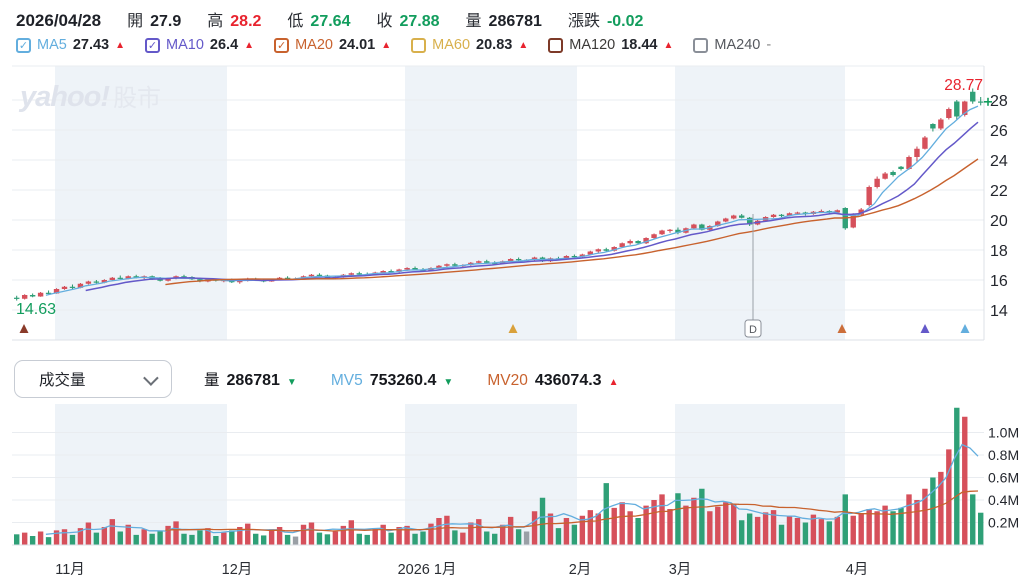 Image resolution: width=1024 pixels, height=581 pixels. I want to click on volume-field-MV5: MV5 753260.4 ▼, so click(392, 380).